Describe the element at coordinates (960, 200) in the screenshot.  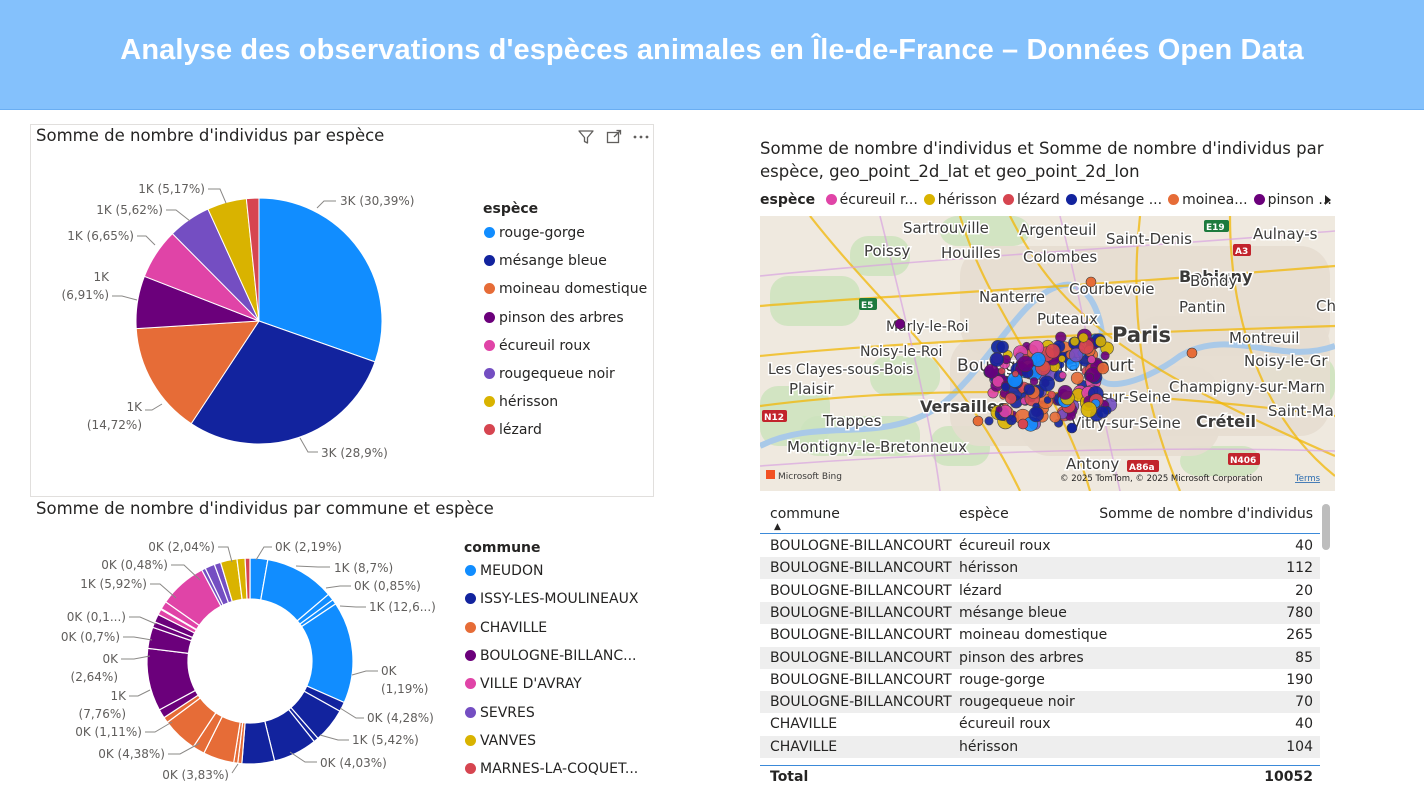
I see `map-legend-item: hérisson` at that location.